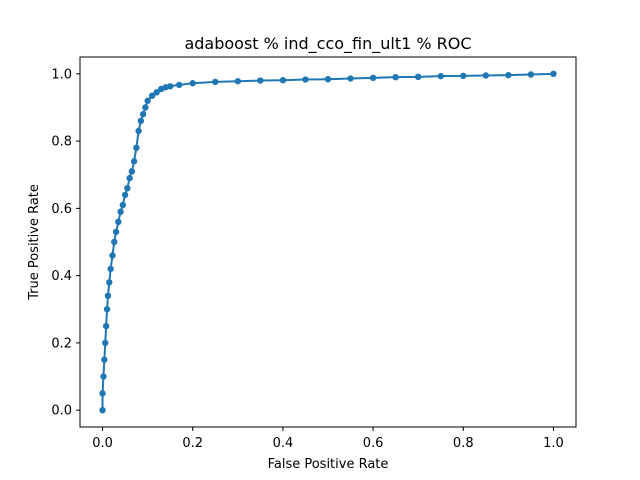 The width and height of the screenshot is (640, 480). What do you see at coordinates (61, 209) in the screenshot?
I see `y-tick-label: 0.6` at bounding box center [61, 209].